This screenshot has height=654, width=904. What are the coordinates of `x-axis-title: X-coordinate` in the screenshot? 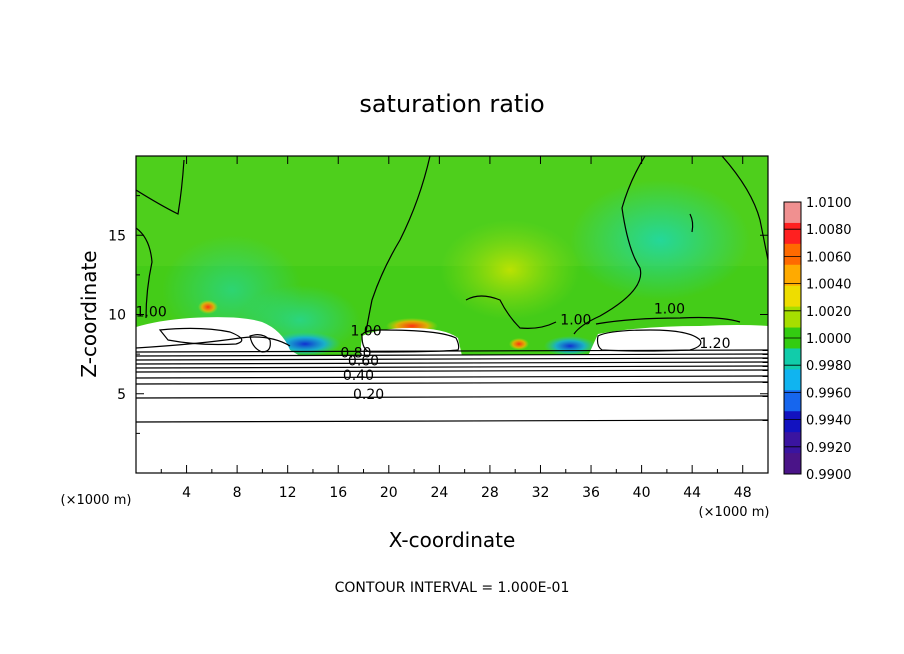 It's located at (452, 540).